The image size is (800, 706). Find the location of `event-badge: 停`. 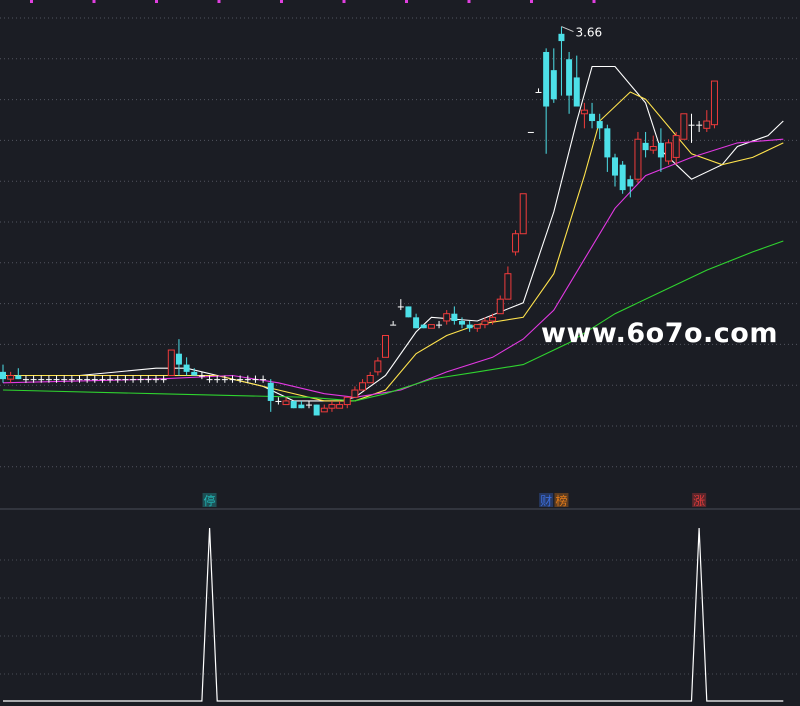

event-badge: 停 is located at coordinates (209, 500).